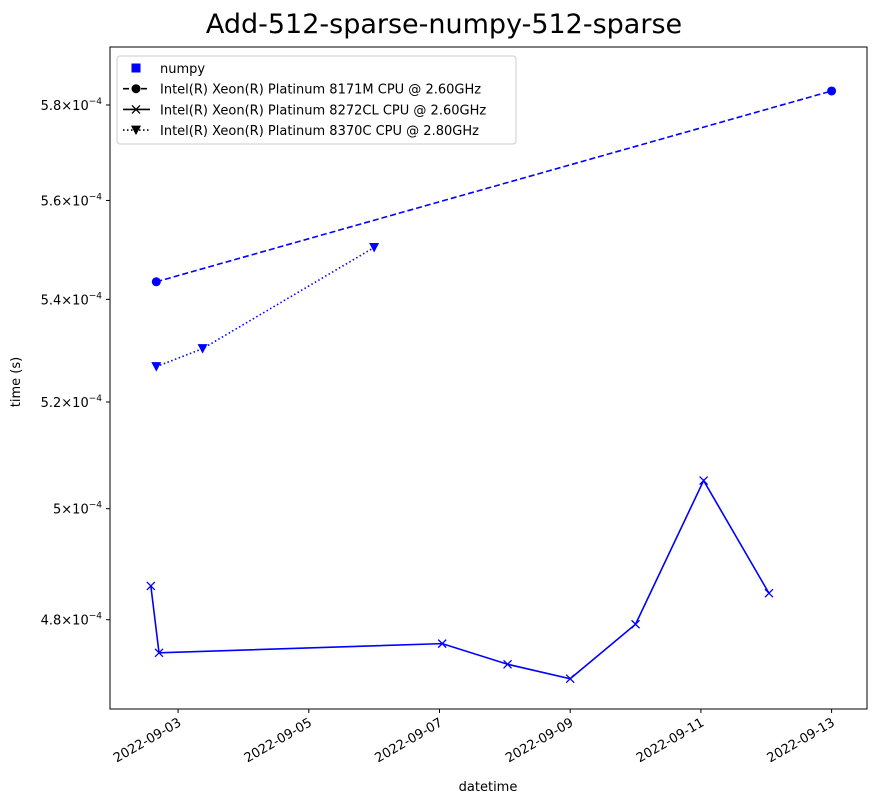 This screenshot has height=803, width=883. I want to click on x-axis-title: datetime, so click(488, 787).